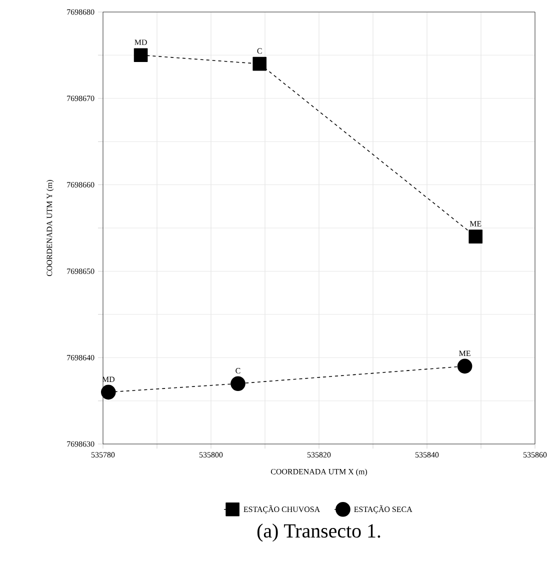 The width and height of the screenshot is (556, 577). Describe the element at coordinates (318, 533) in the screenshot. I see `text: (a) Transecto 1.` at that location.